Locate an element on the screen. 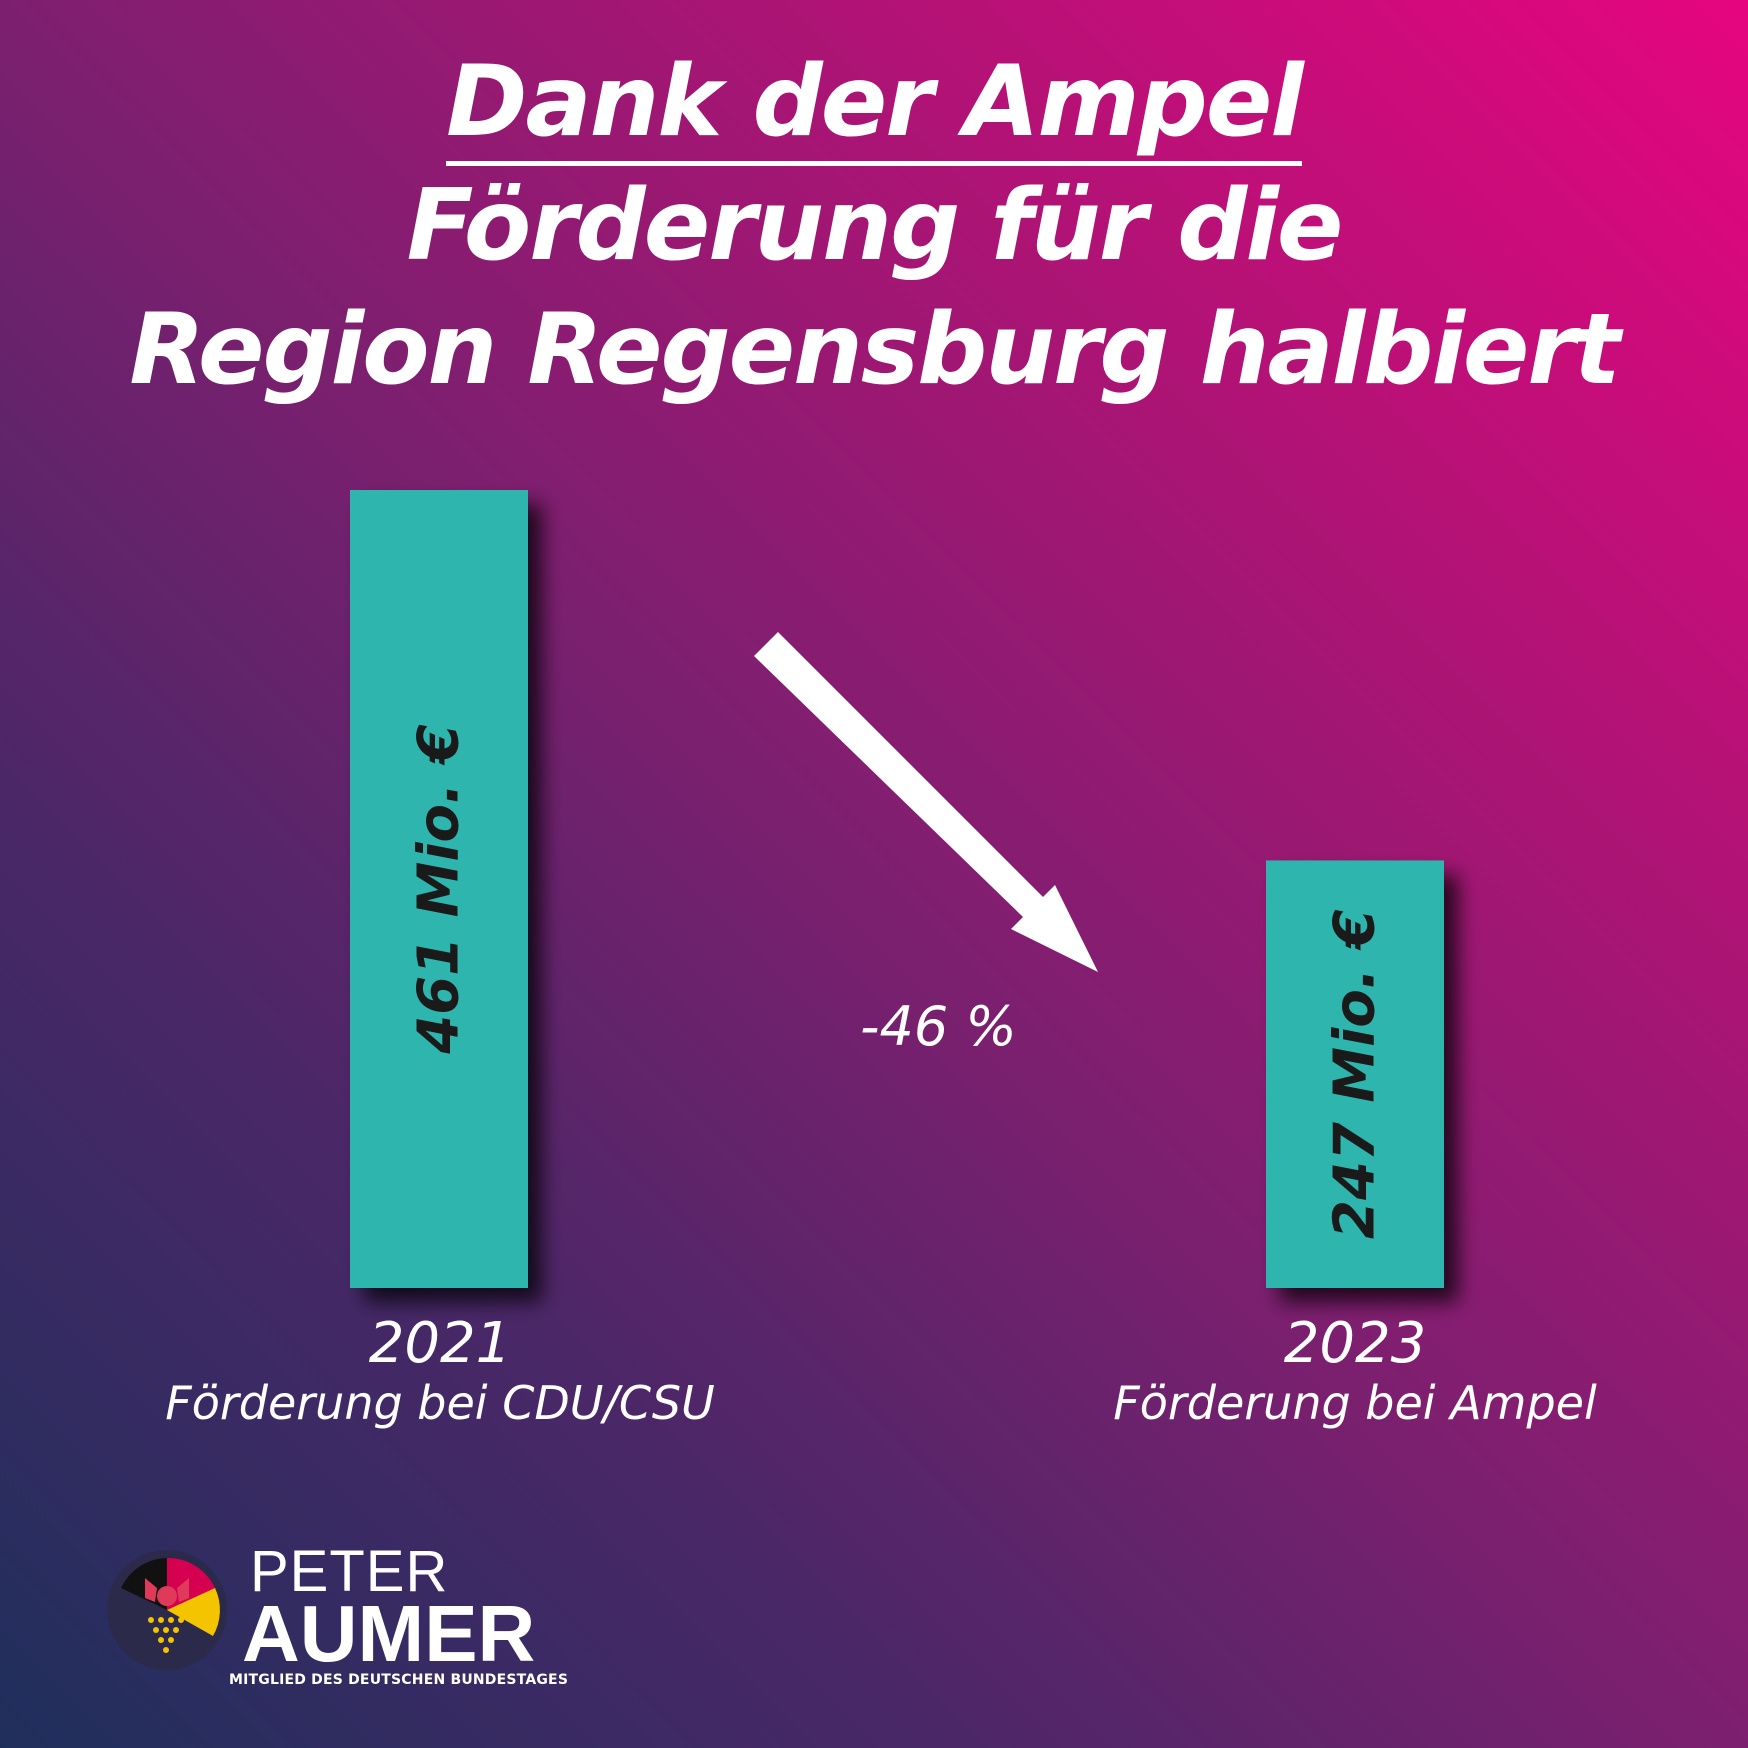 This screenshot has height=1748, width=1748. bar-value-label-2021: 461 Mio. € is located at coordinates (439, 889).